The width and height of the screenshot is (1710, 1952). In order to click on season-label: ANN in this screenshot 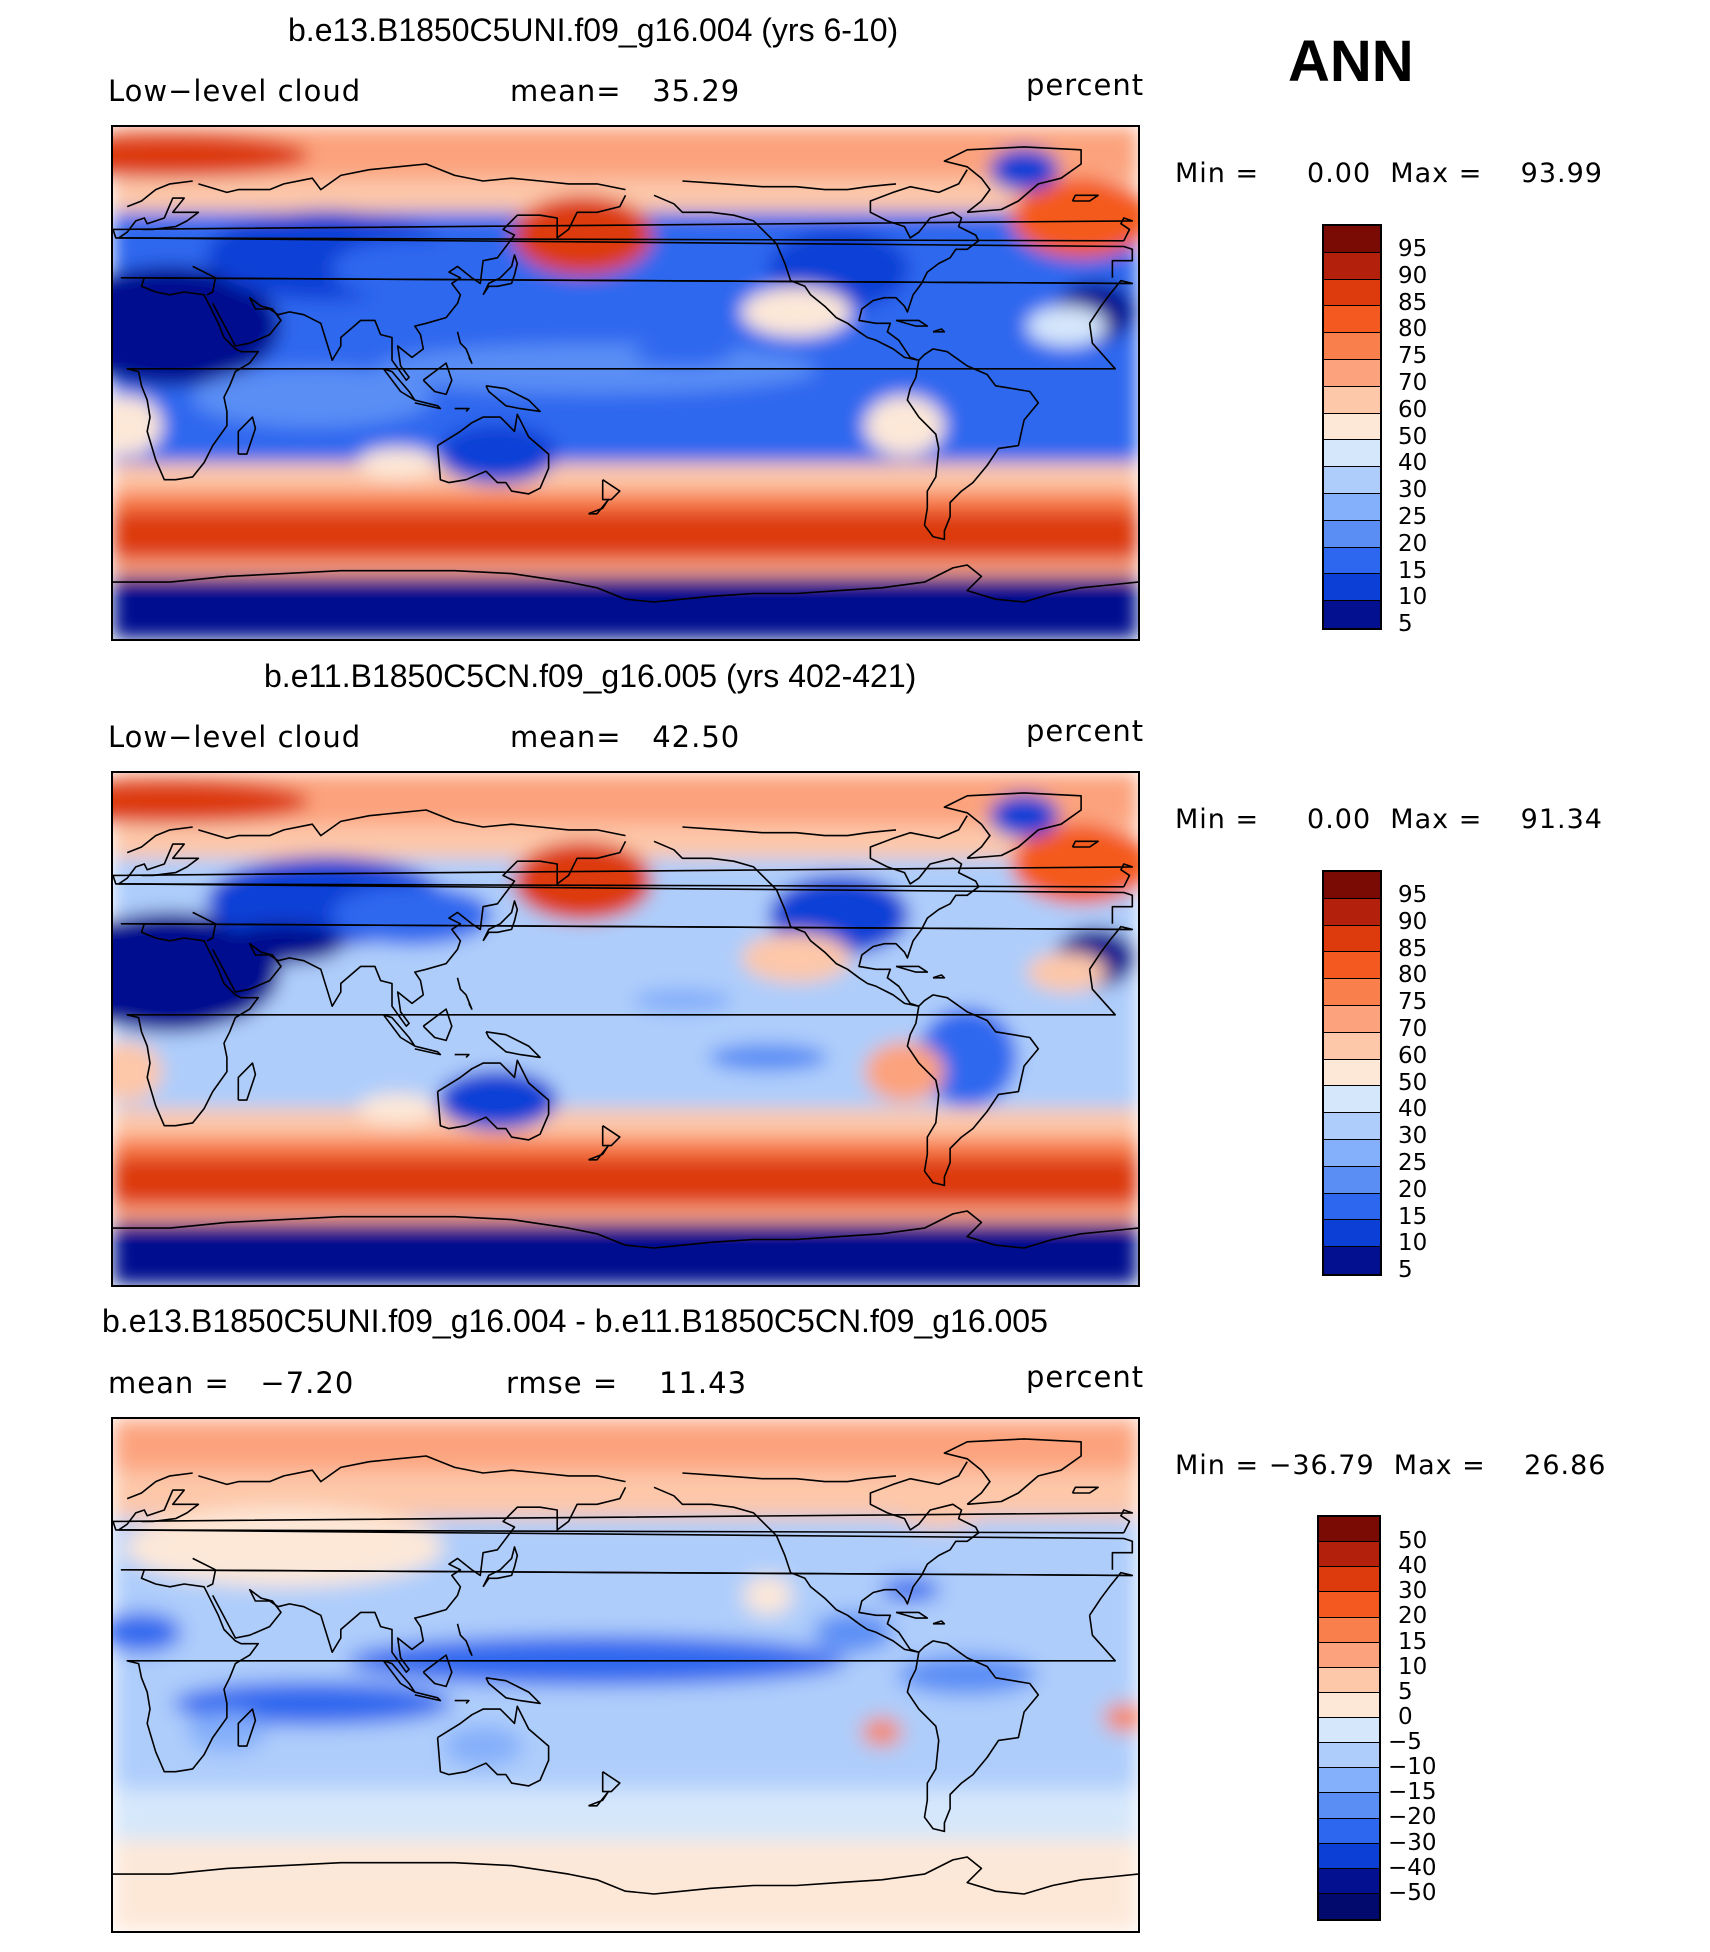, I will do `click(1351, 61)`.